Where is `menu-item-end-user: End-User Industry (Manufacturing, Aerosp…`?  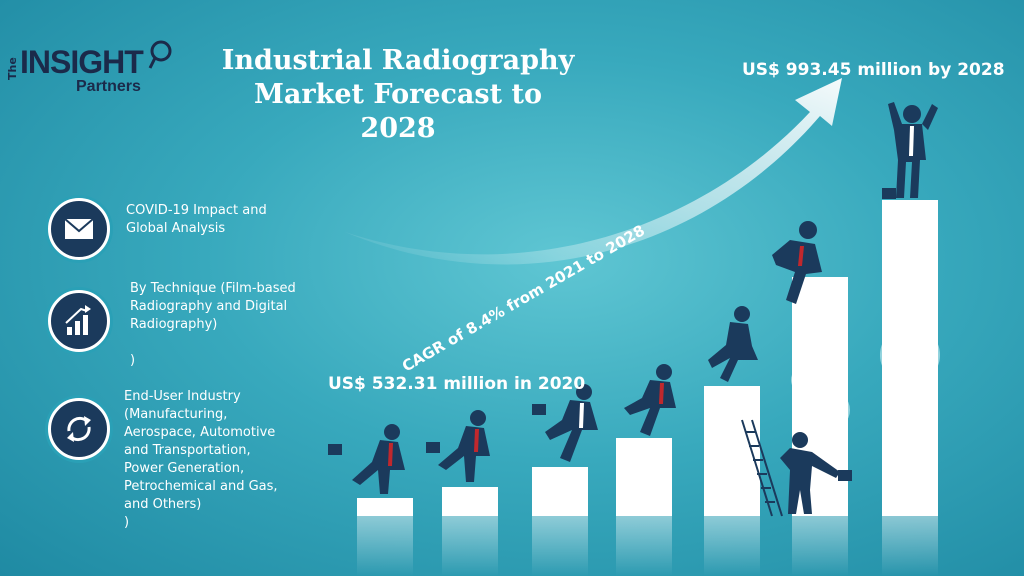 menu-item-end-user: End-User Industry (Manufacturing, Aerosp… is located at coordinates (168, 463).